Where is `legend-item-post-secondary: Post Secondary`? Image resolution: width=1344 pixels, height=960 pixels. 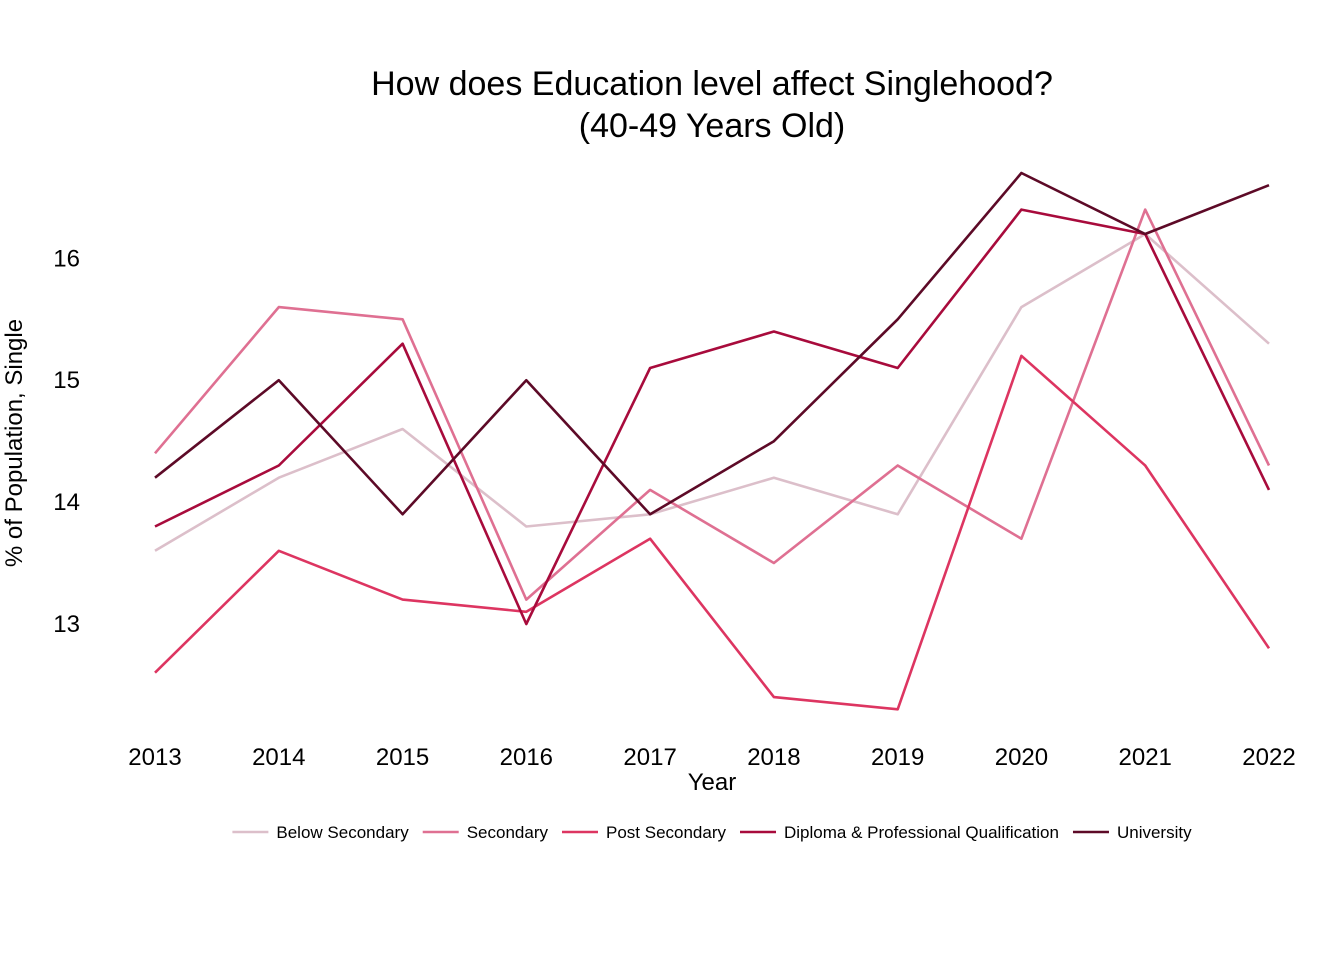
legend-item-post-secondary: Post Secondary is located at coordinates (644, 832).